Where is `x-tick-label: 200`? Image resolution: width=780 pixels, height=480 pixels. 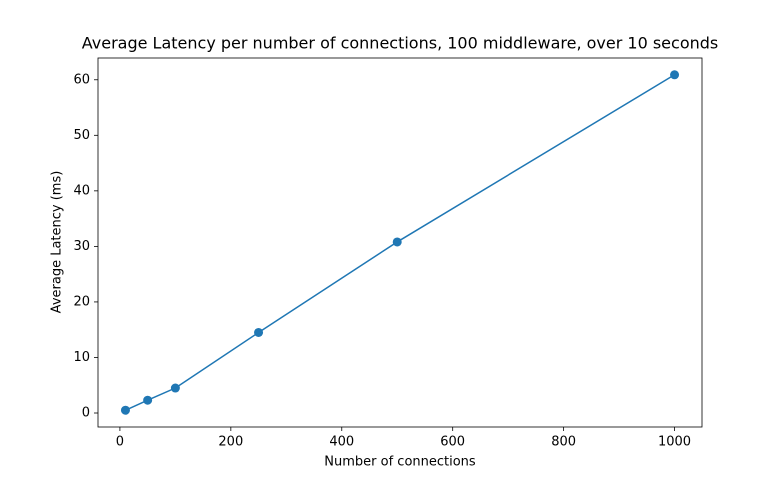
x-tick-label: 200 is located at coordinates (230, 442).